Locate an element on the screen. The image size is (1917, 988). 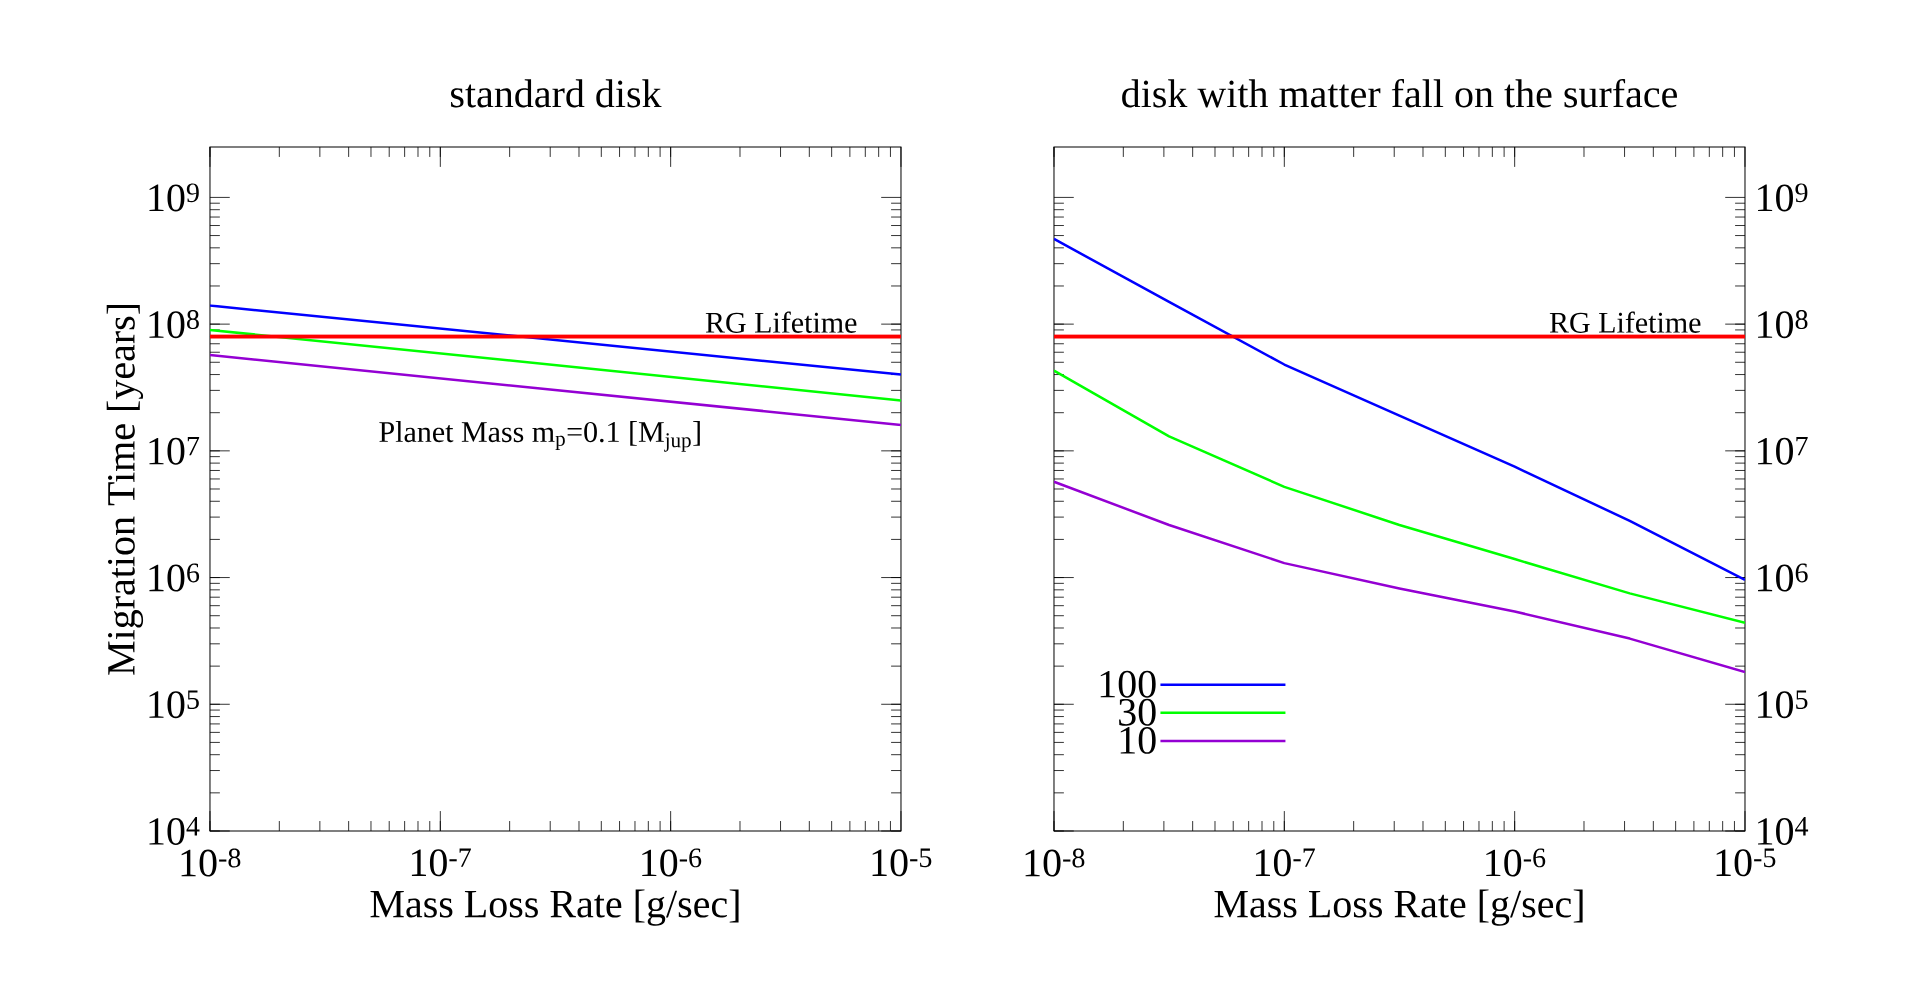
chart-title: standard disk is located at coordinates (556, 93).